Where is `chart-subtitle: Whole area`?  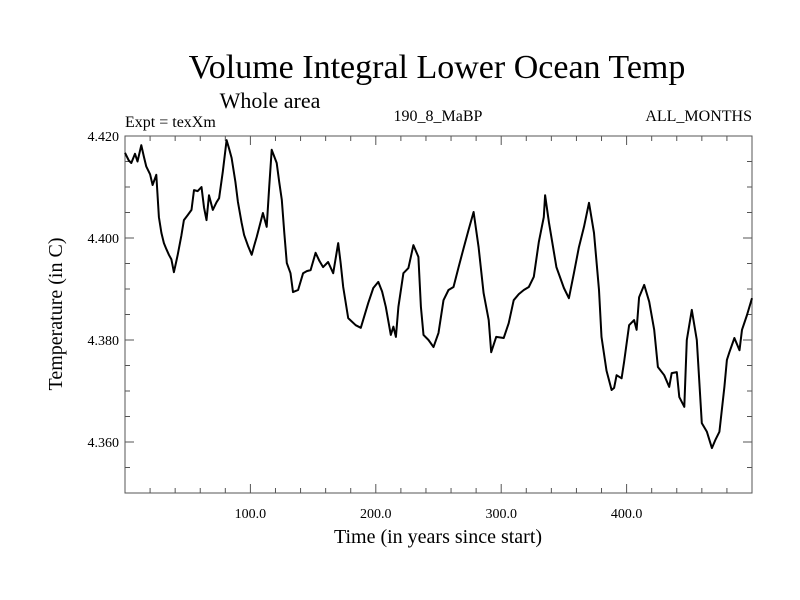 chart-subtitle: Whole area is located at coordinates (270, 100).